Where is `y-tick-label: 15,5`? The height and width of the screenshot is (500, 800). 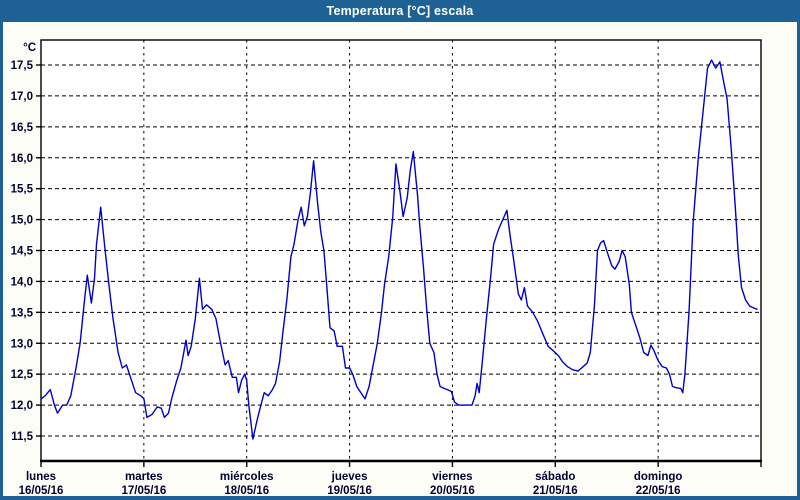
y-tick-label: 15,5 is located at coordinates (22, 190).